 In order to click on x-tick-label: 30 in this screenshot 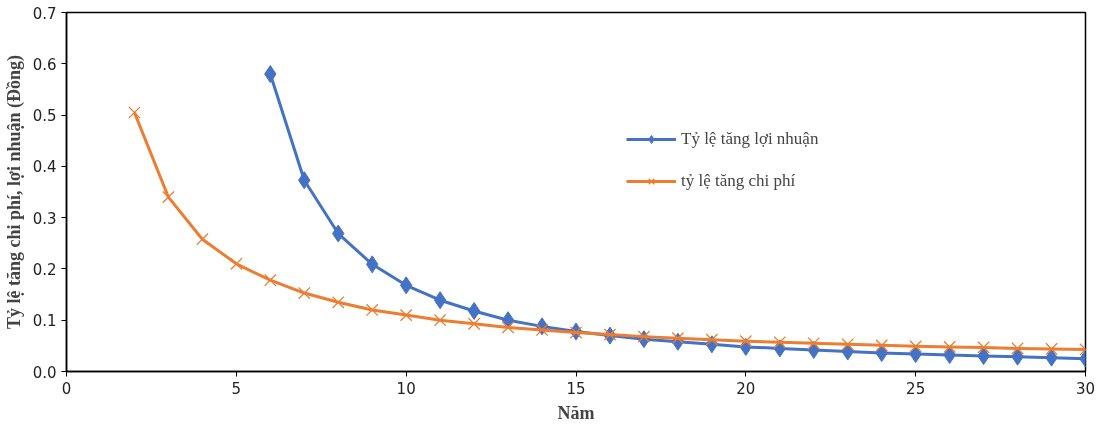, I will do `click(1085, 388)`.